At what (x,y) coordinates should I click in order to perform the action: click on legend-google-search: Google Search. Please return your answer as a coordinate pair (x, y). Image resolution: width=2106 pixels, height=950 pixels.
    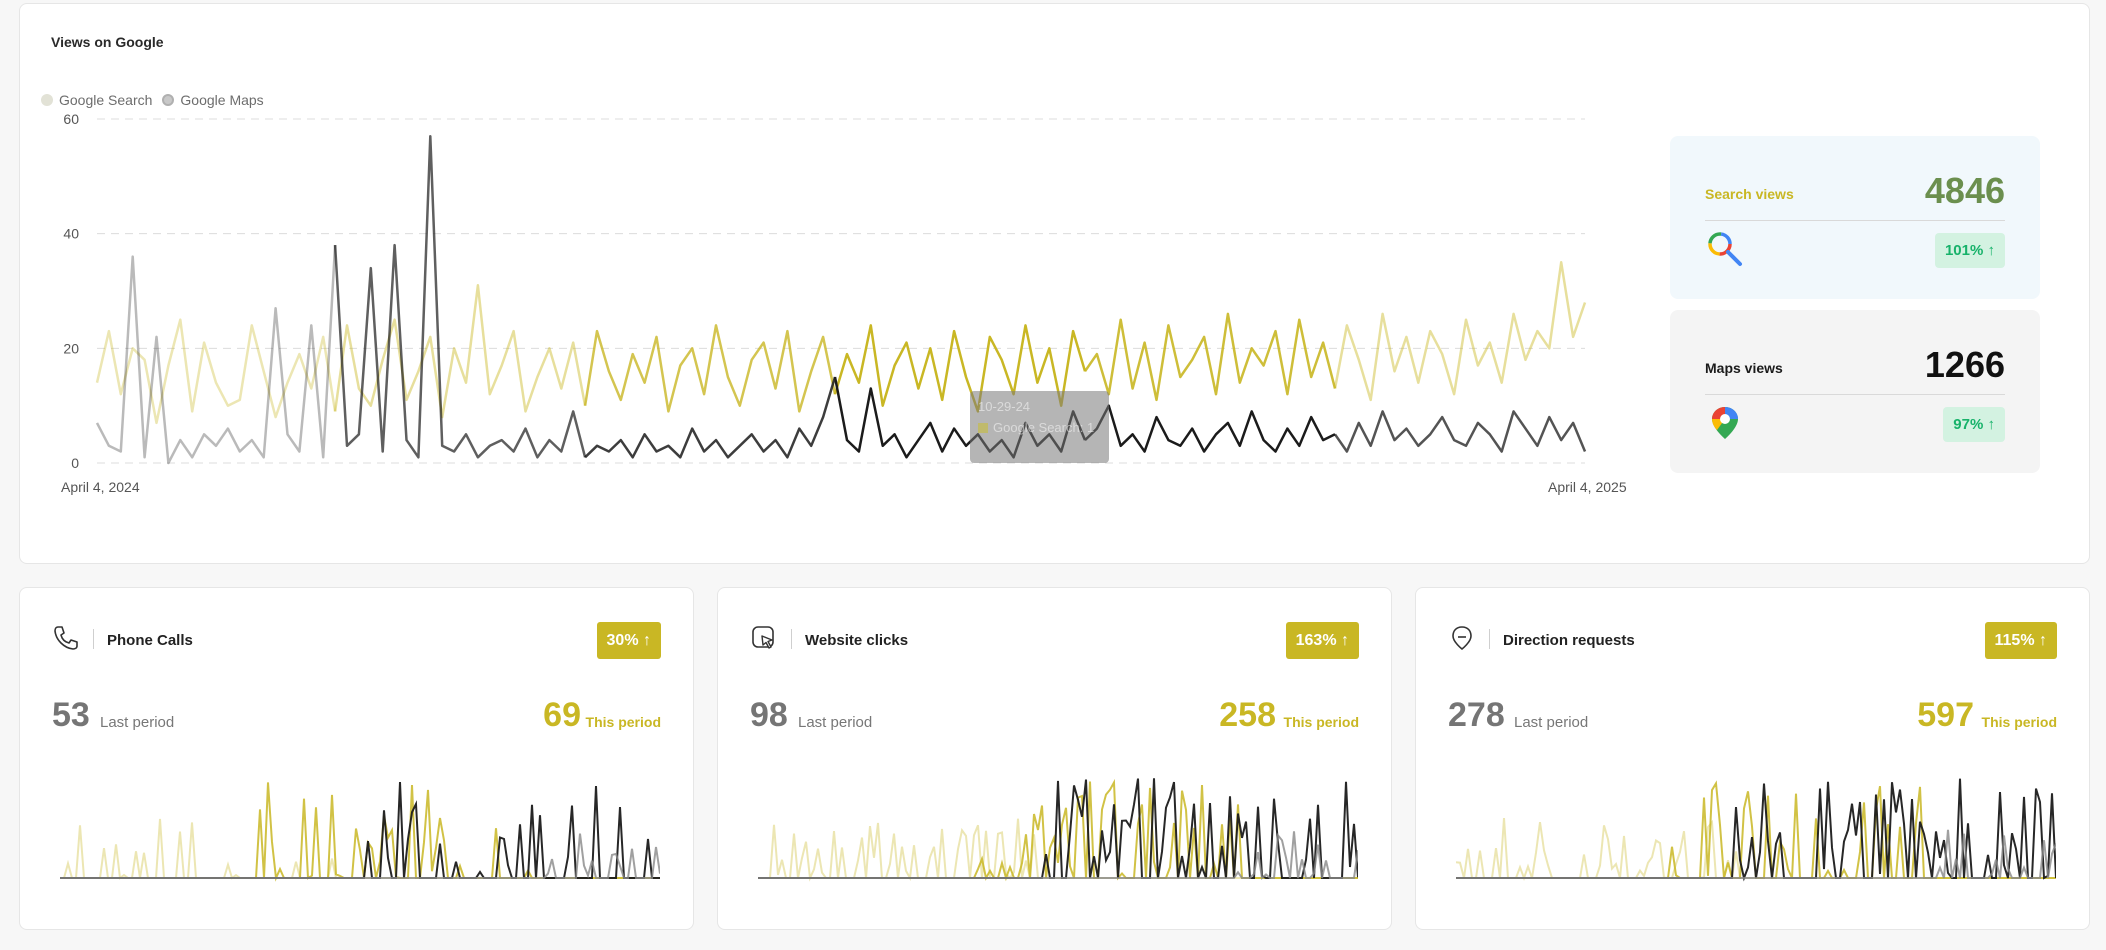
    Looking at the image, I should click on (96, 100).